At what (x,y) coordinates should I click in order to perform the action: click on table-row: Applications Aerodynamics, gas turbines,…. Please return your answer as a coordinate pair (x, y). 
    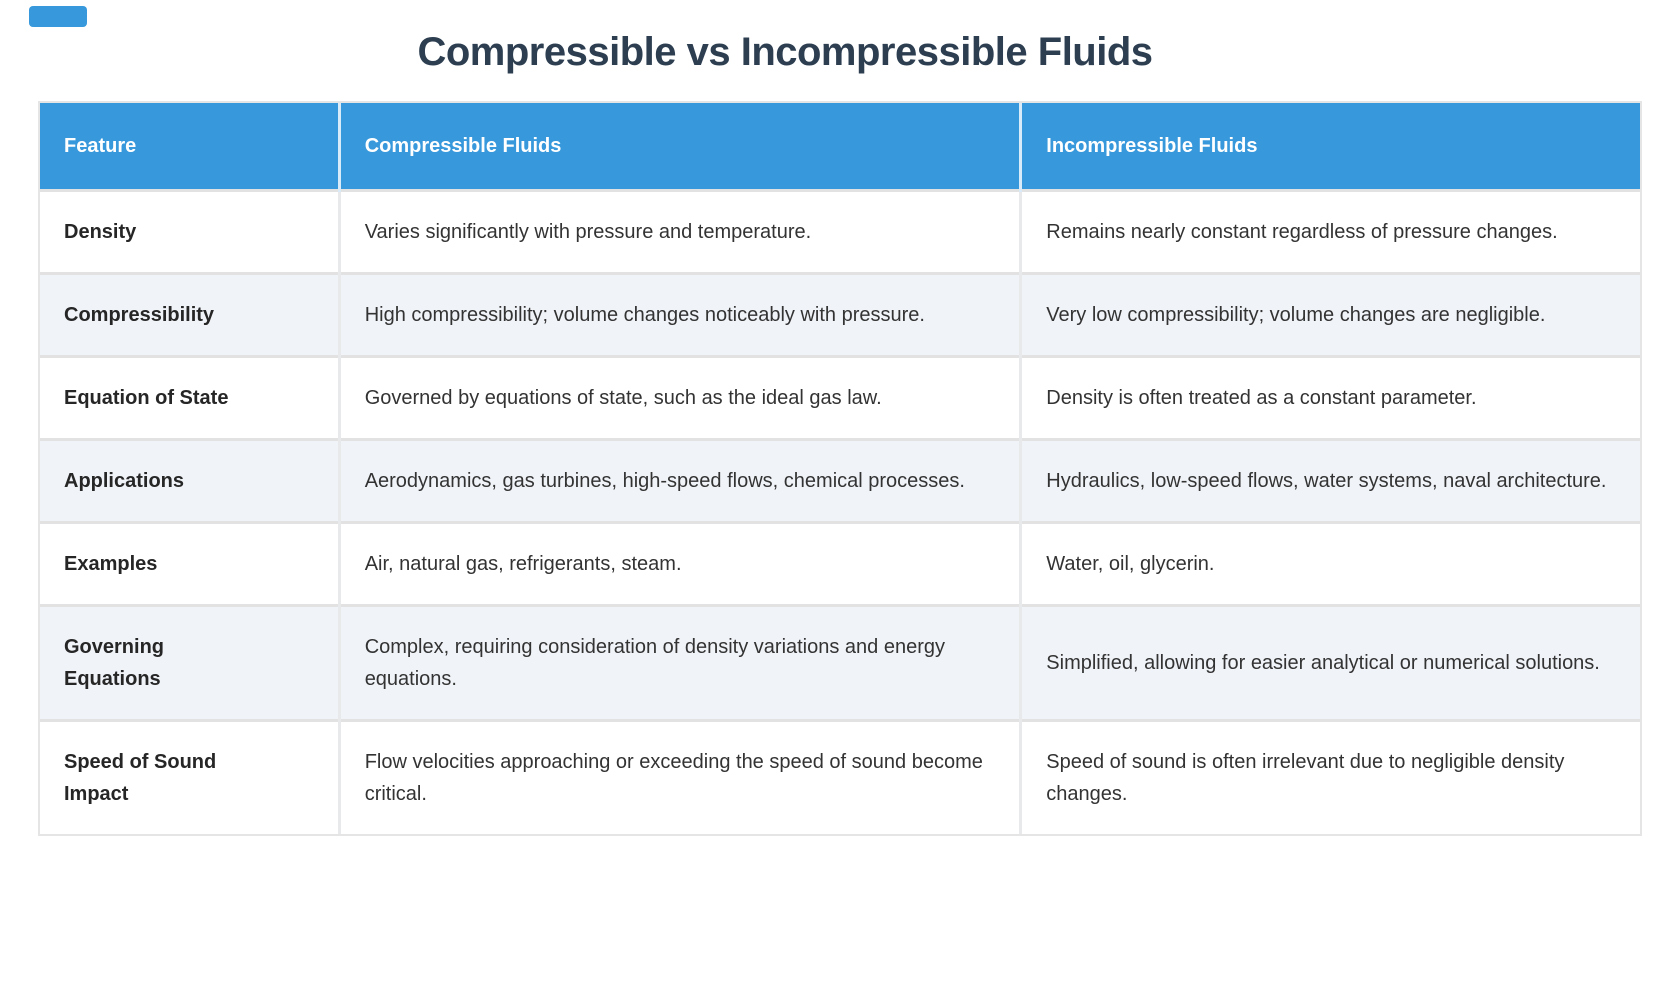
    Looking at the image, I should click on (840, 480).